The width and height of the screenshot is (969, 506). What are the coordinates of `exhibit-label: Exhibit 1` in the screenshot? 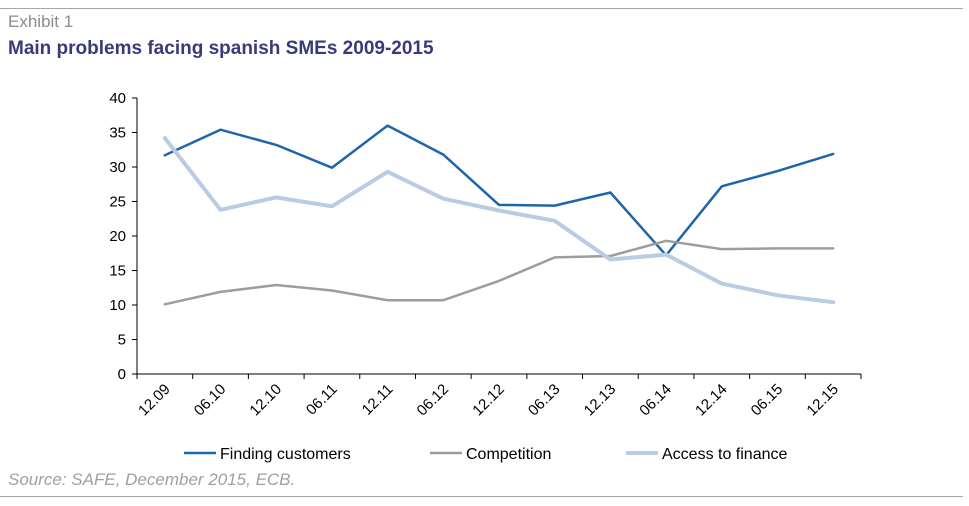 It's located at (41, 21).